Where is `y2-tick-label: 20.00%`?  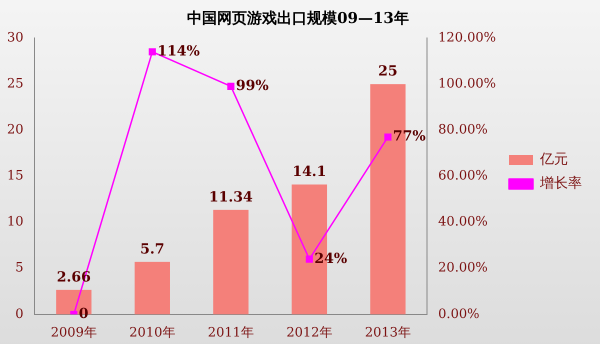 y2-tick-label: 20.00% is located at coordinates (463, 268).